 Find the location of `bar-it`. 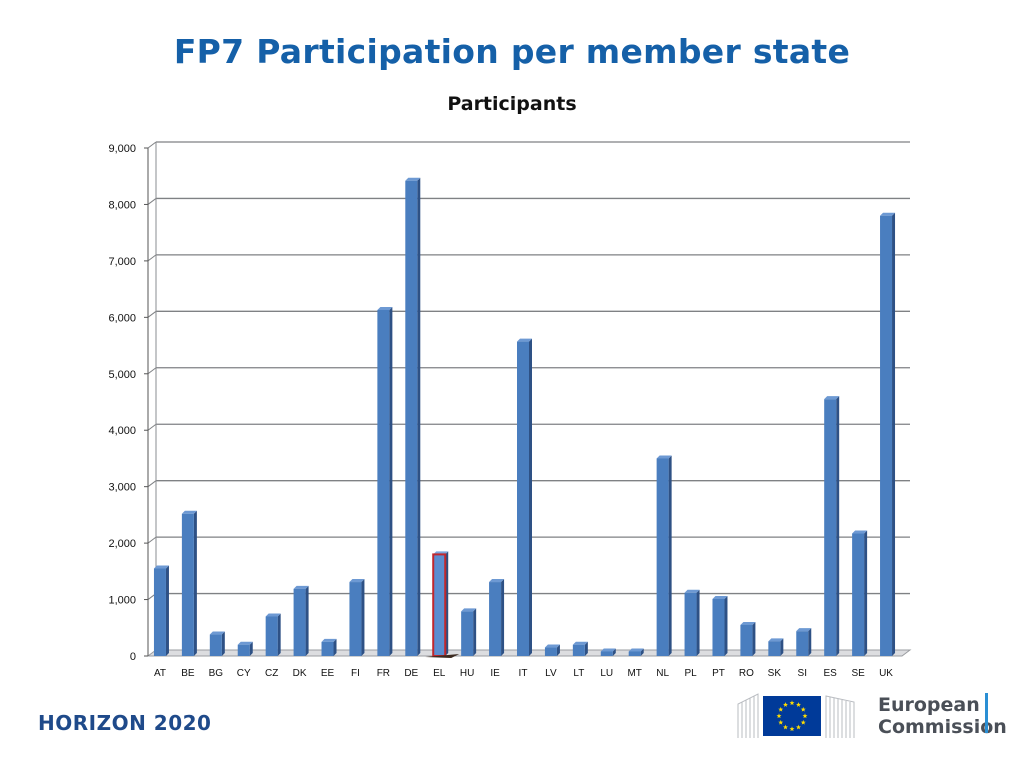

bar-it is located at coordinates (524, 497).